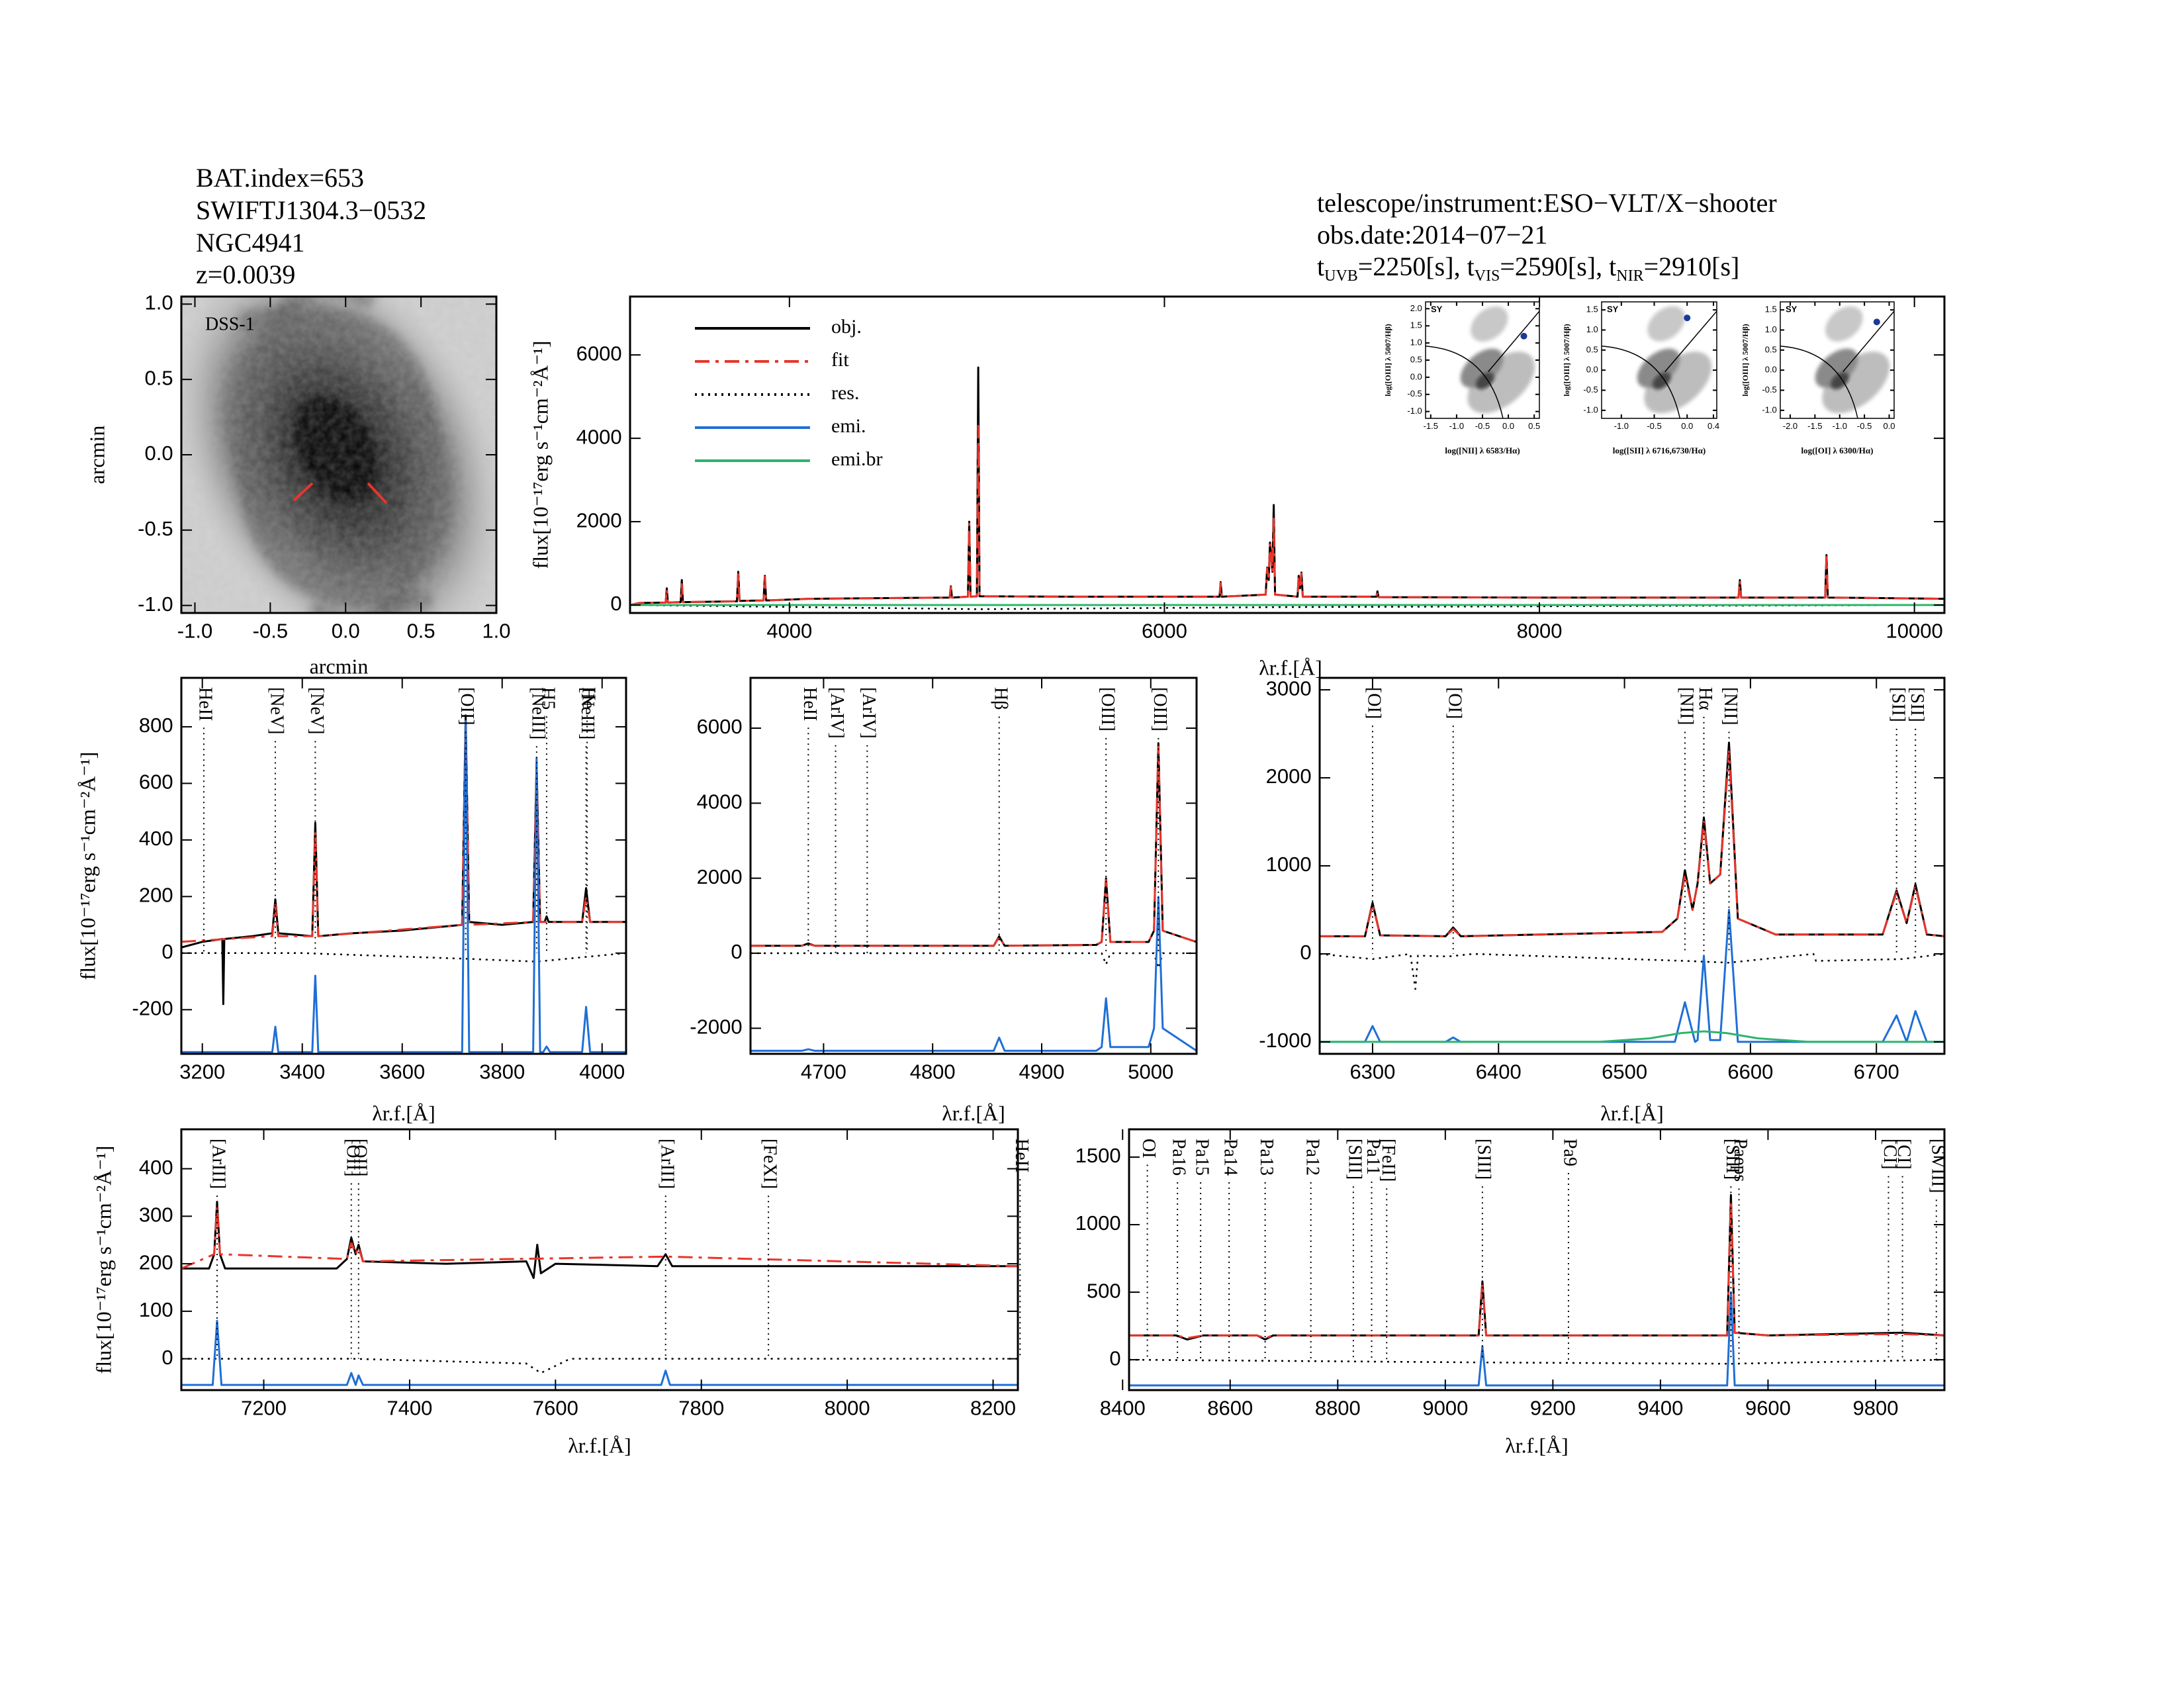 The width and height of the screenshot is (2184, 1688). I want to click on x-tick-label: 3600, so click(402, 1072).